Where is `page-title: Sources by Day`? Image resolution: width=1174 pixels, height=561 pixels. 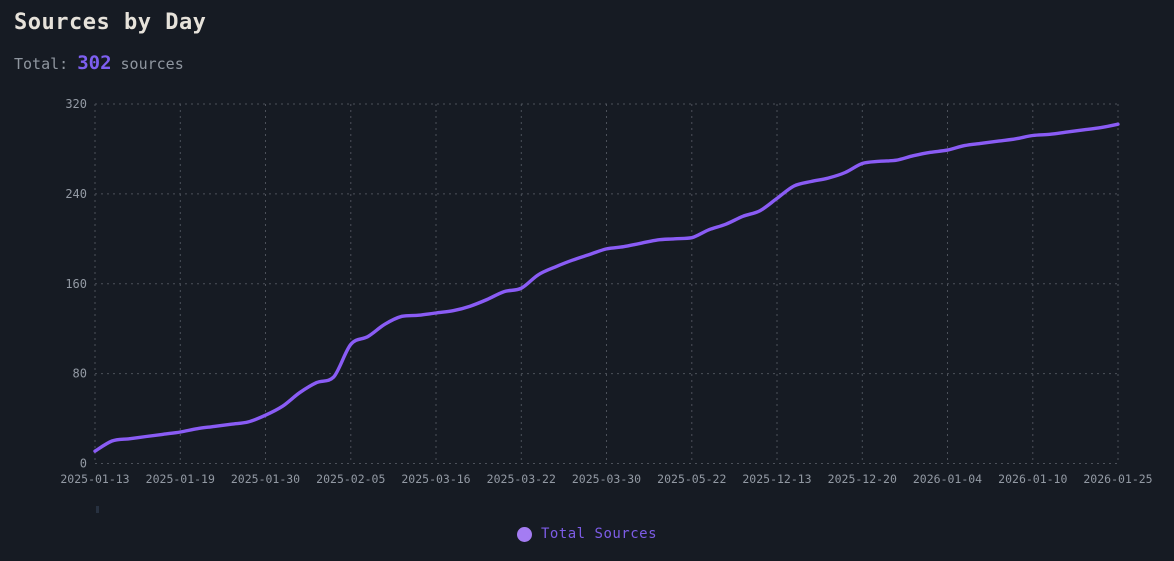 page-title: Sources by Day is located at coordinates (110, 22).